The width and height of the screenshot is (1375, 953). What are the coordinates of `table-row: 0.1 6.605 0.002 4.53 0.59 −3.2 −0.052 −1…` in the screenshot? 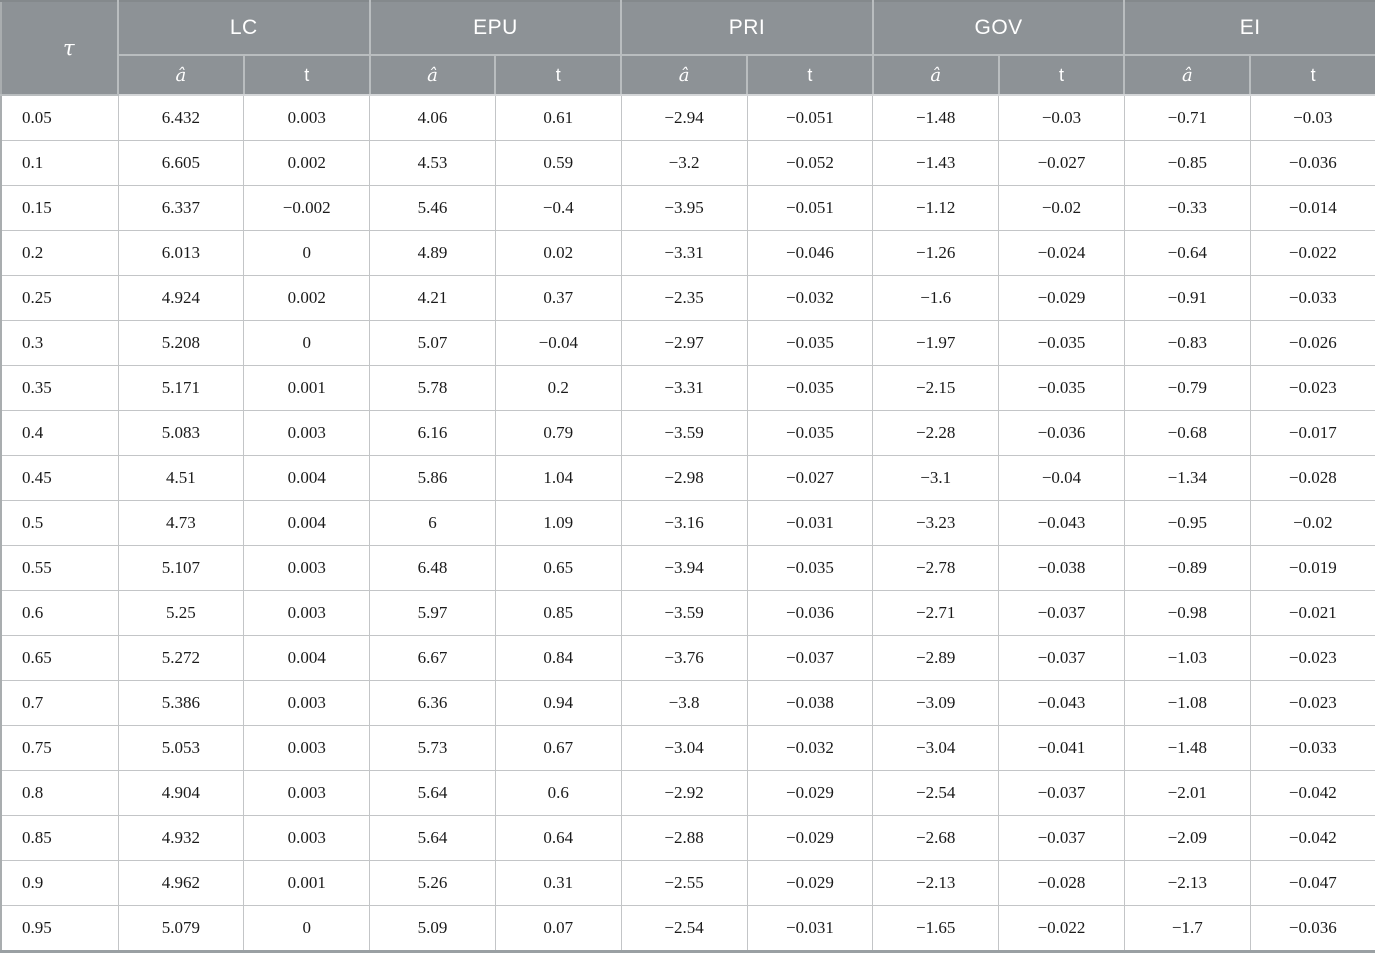 It's located at (688, 163).